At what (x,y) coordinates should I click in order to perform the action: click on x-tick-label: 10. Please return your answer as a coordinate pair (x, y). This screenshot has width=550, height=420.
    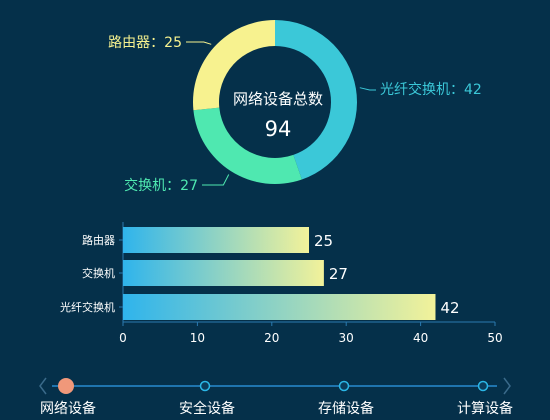
    Looking at the image, I should click on (197, 338).